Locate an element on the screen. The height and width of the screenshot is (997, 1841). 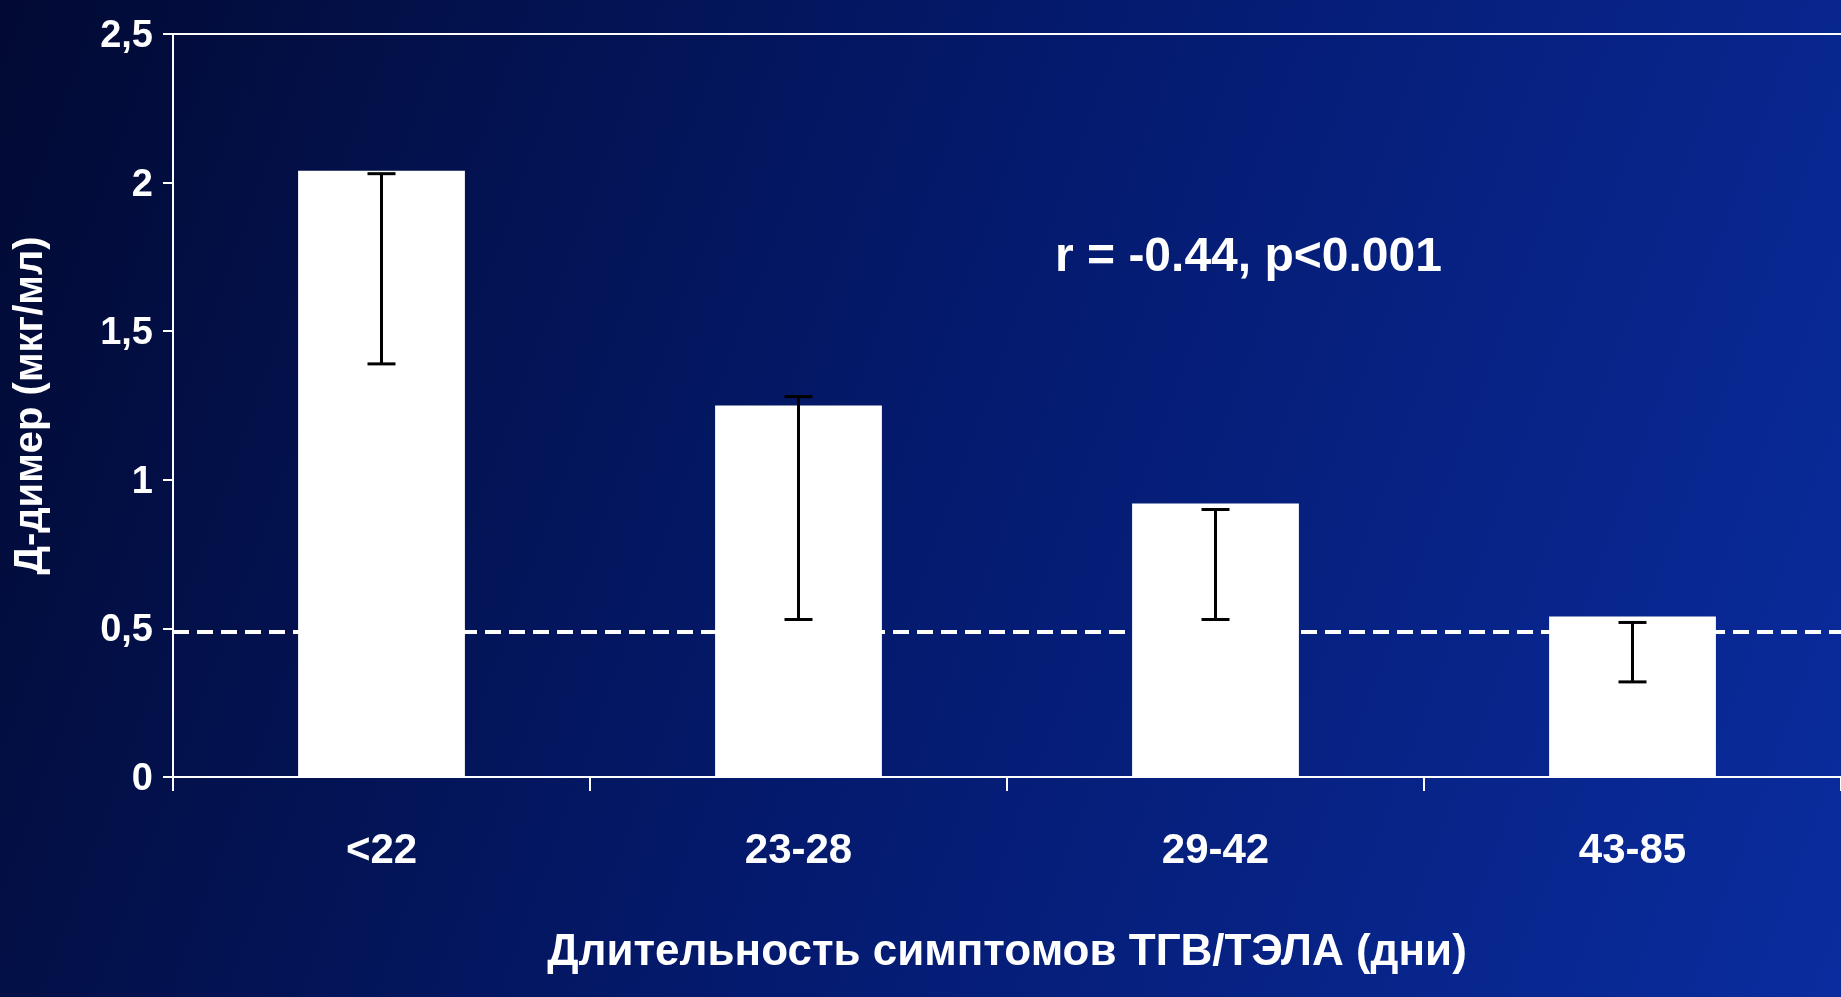
y-axis-title: Д-димер (мкг/мл) is located at coordinates (28, 405).